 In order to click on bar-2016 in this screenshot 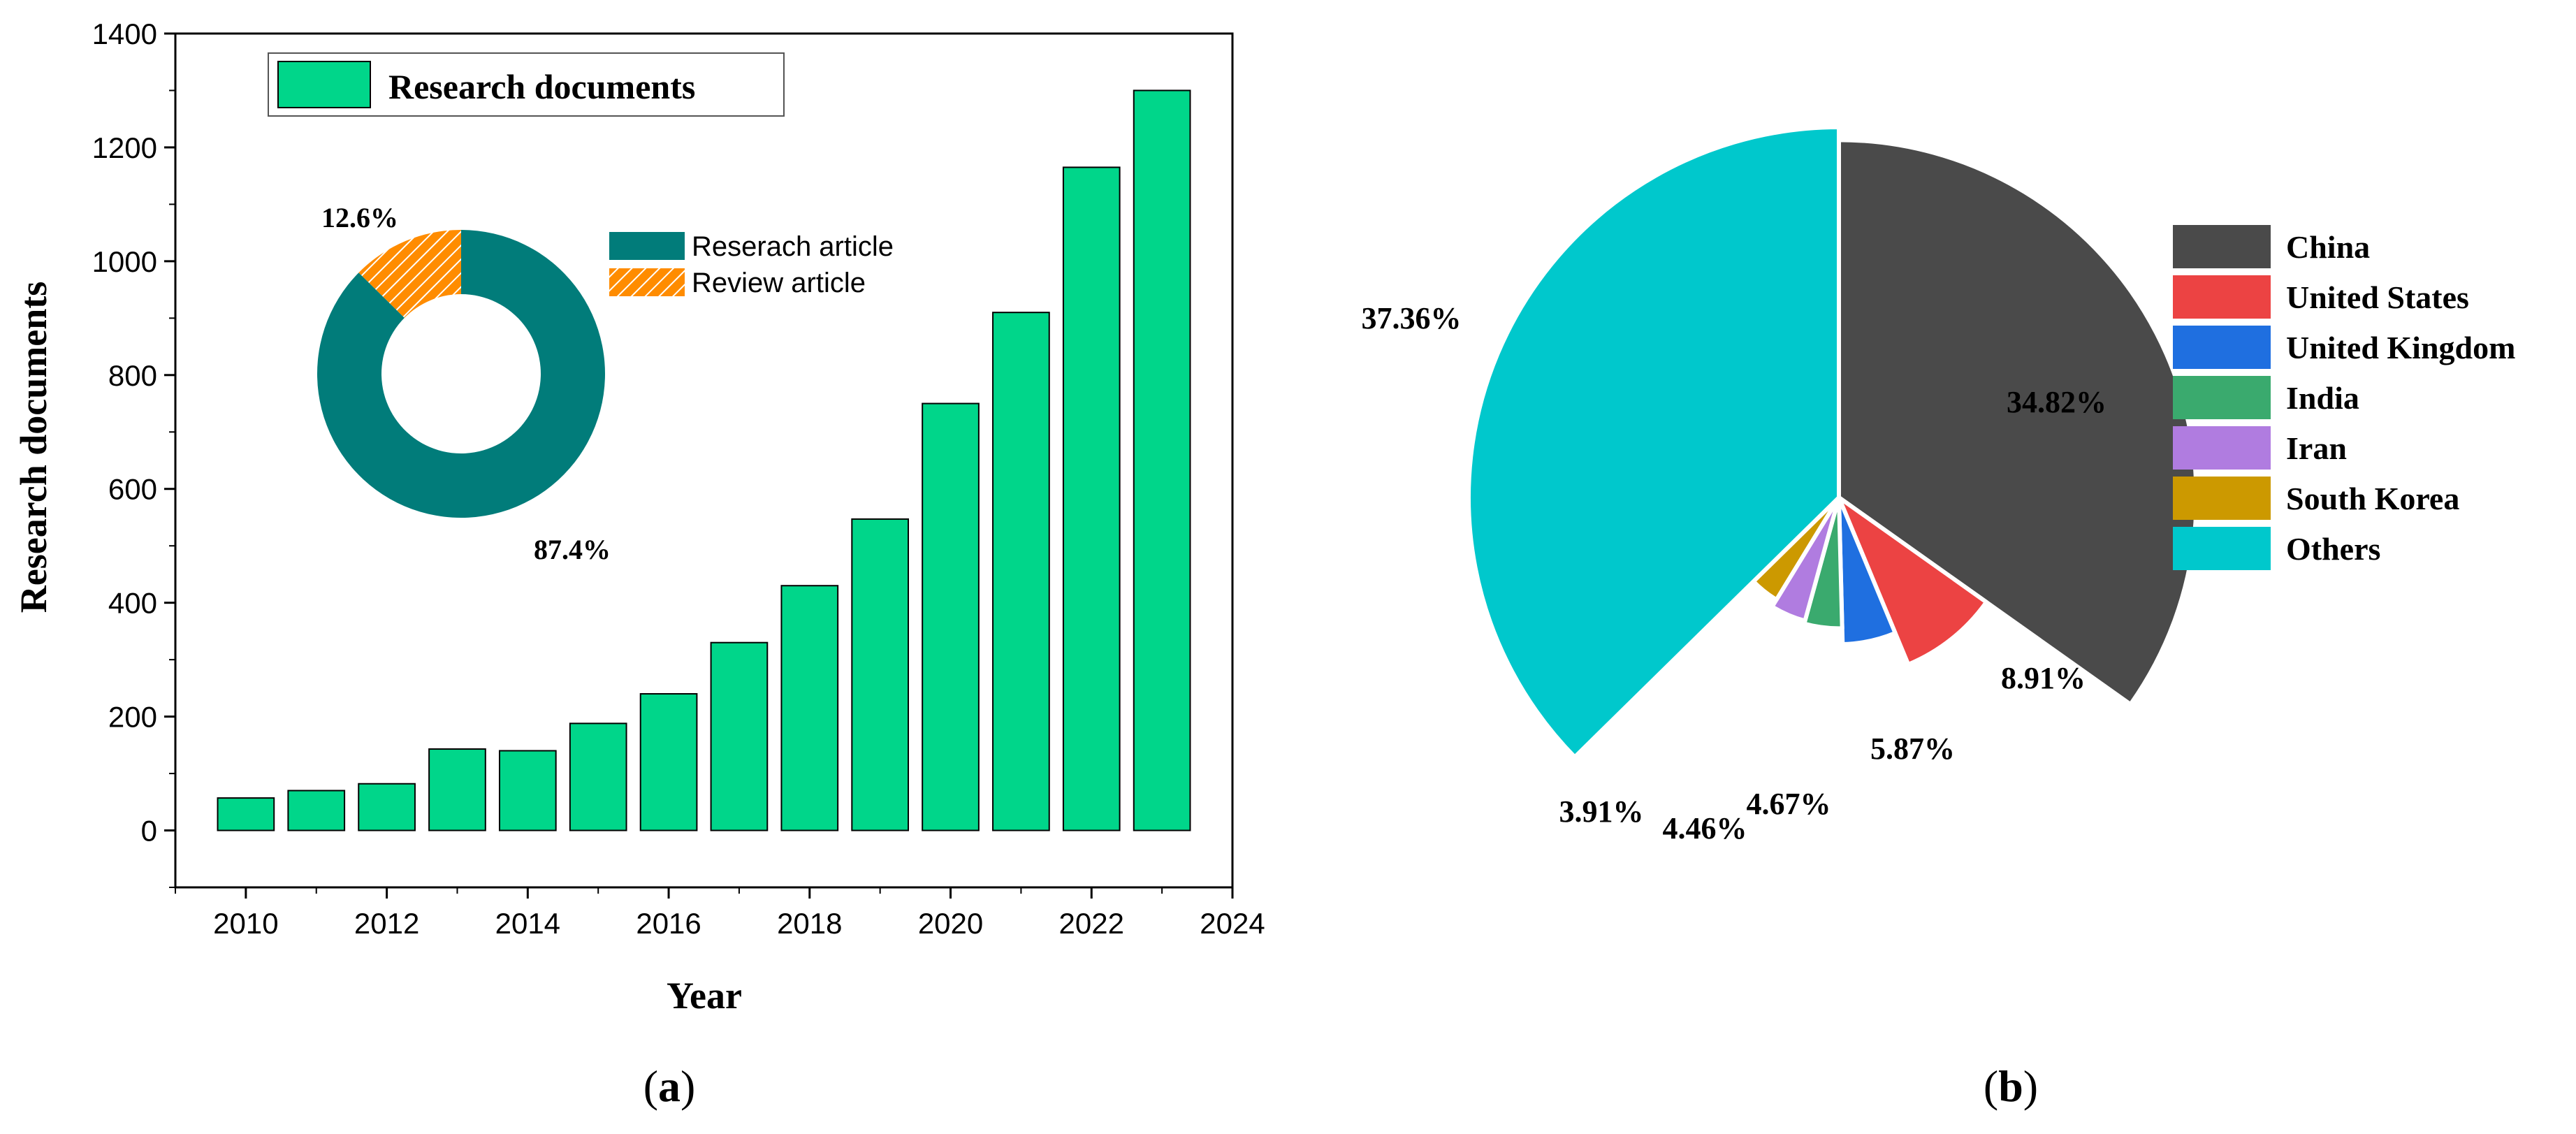, I will do `click(668, 762)`.